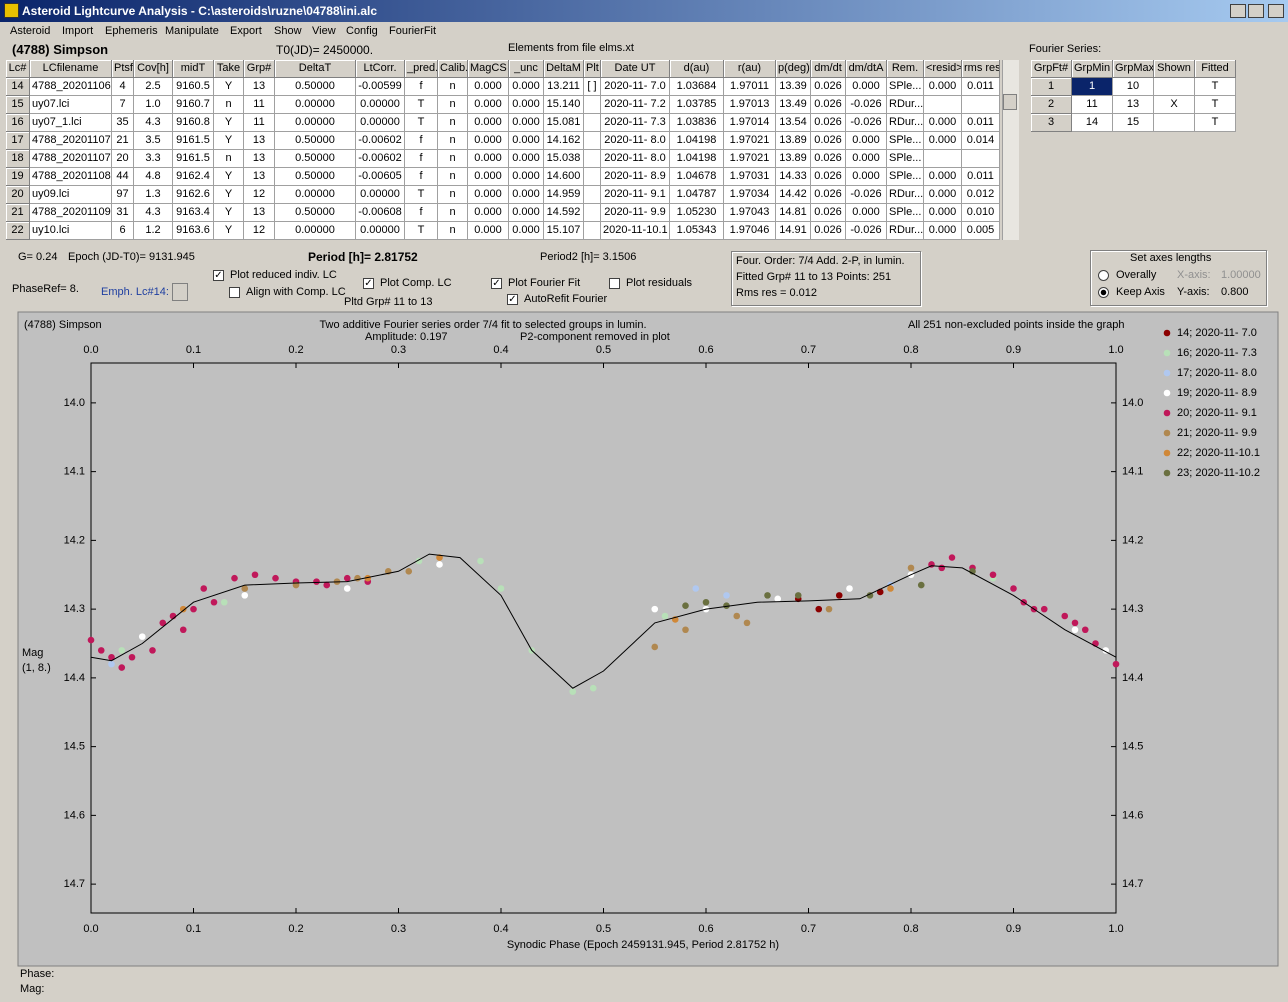 The width and height of the screenshot is (1288, 1002). Describe the element at coordinates (571, 48) in the screenshot. I see `elements-label: Elements from file elms.xt` at that location.